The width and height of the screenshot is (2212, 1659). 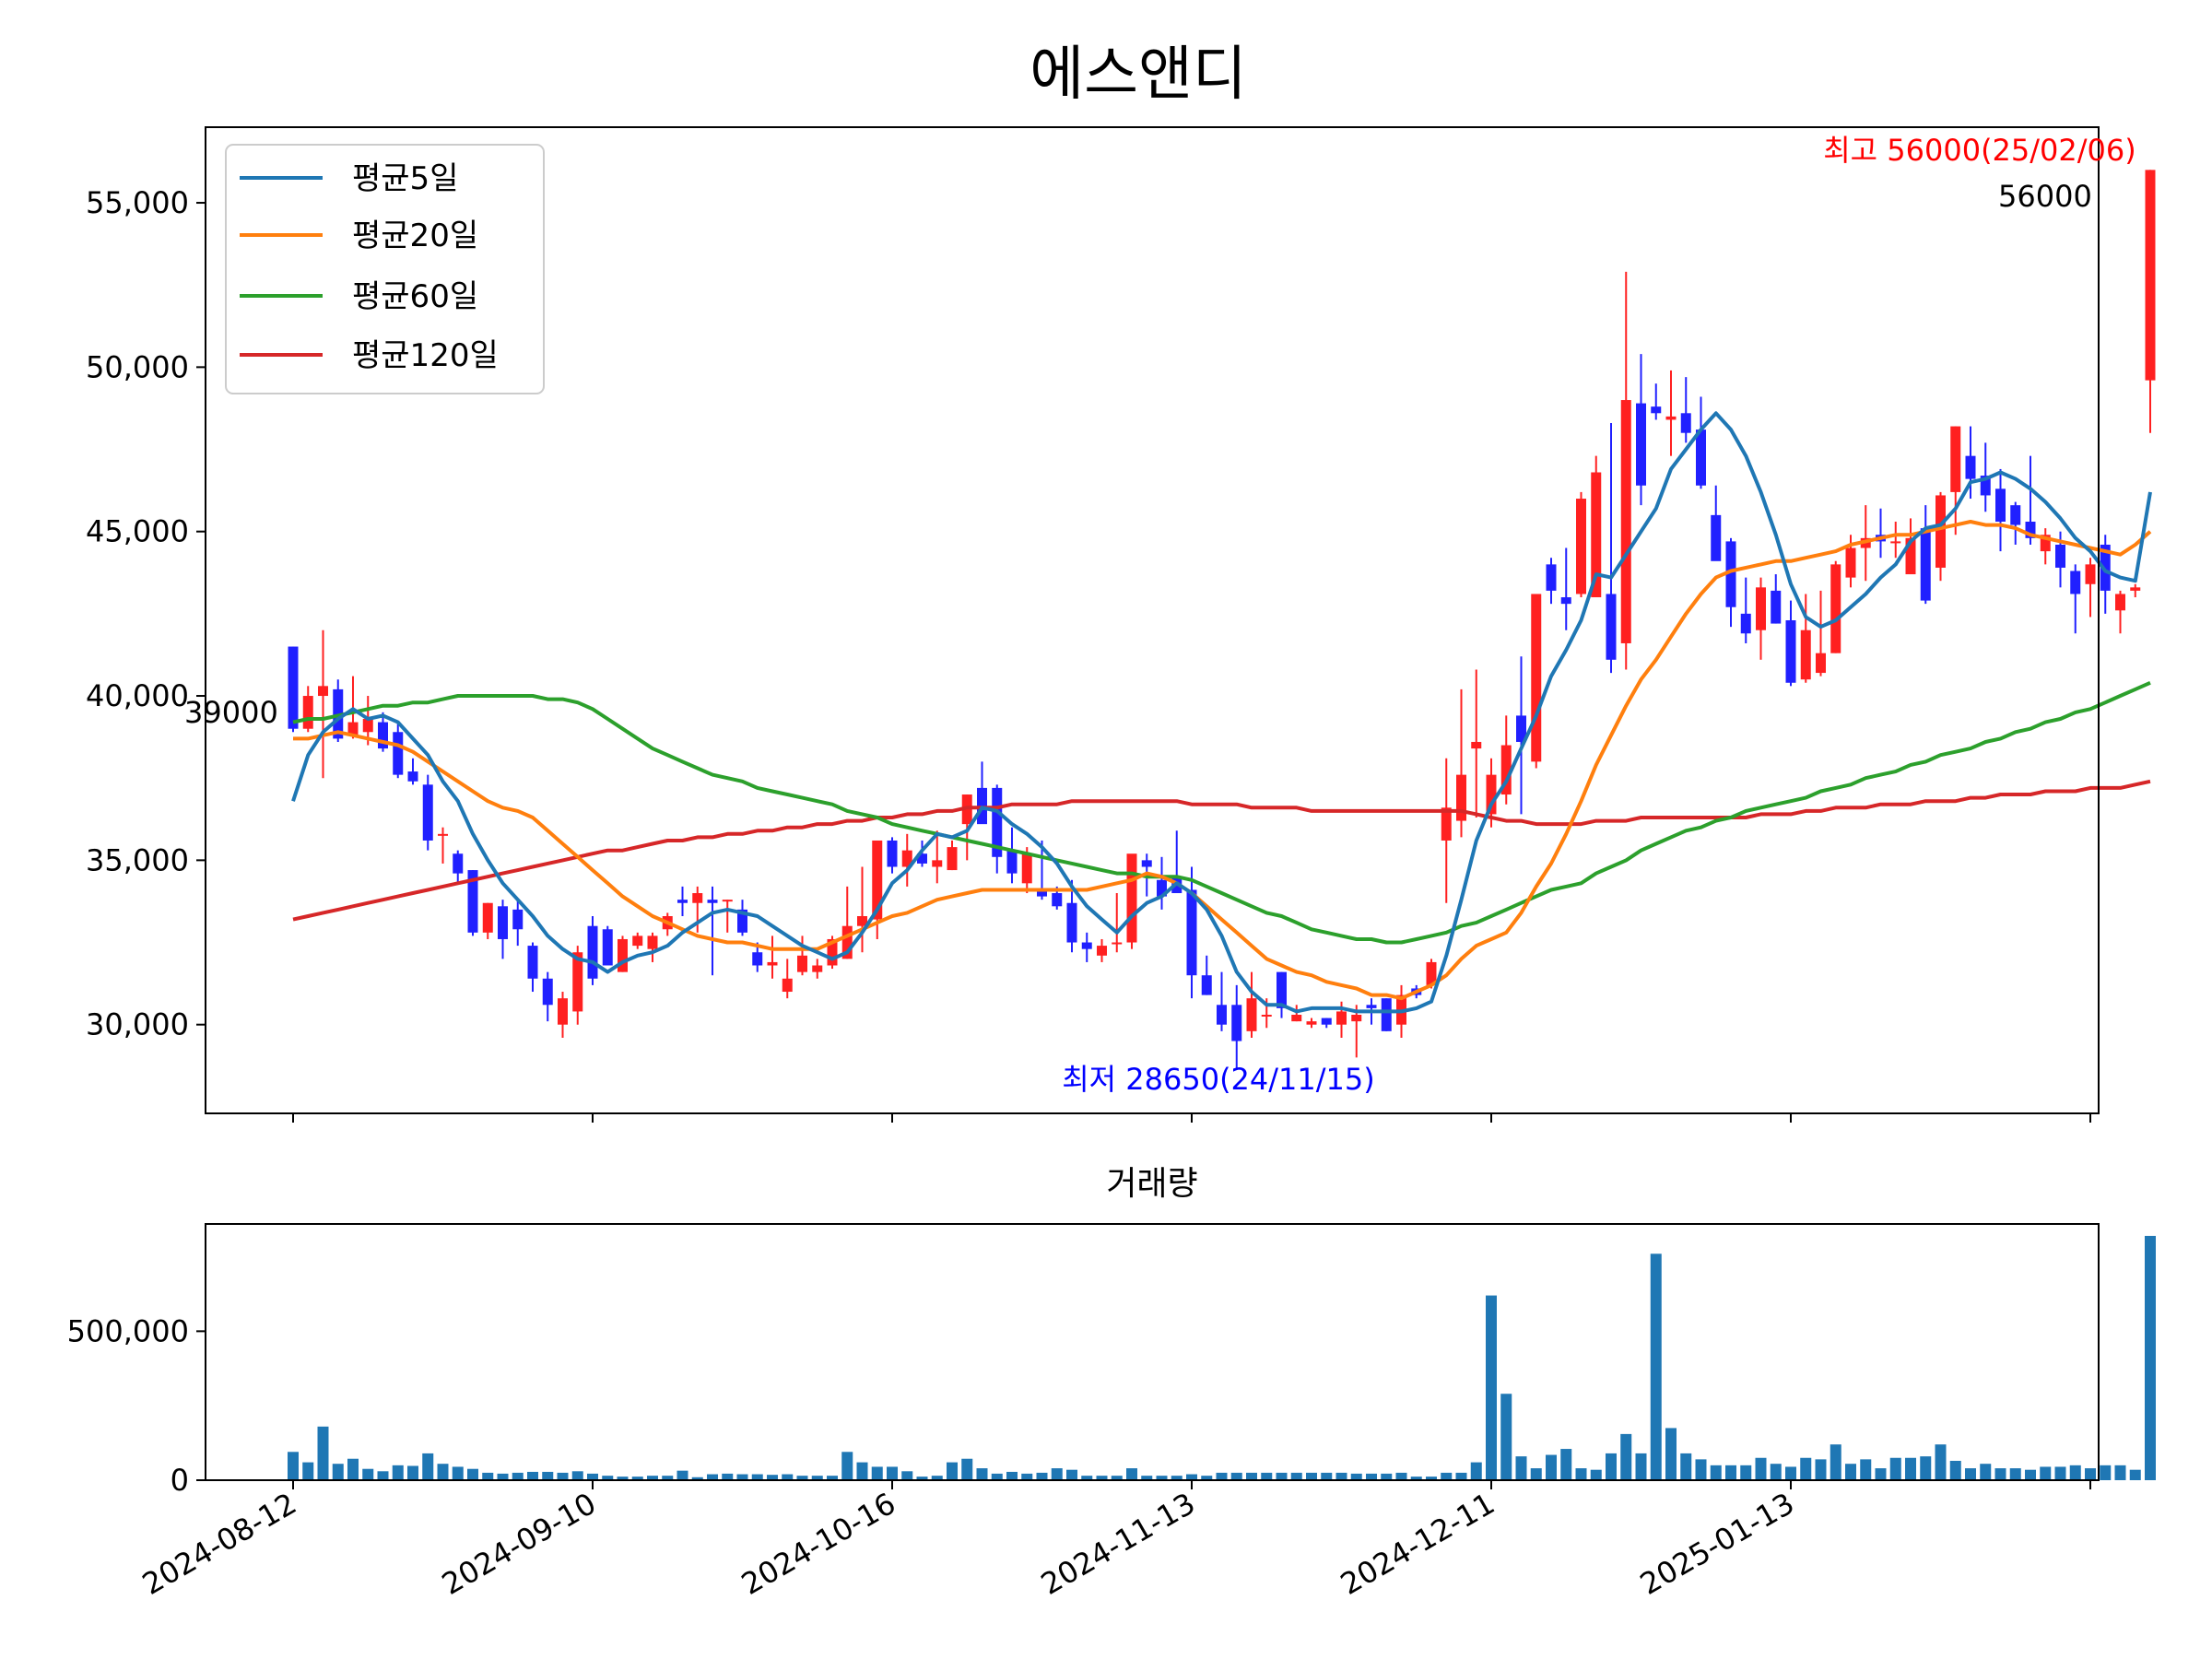 I want to click on chart-title: 에스앤디, so click(x=1138, y=75).